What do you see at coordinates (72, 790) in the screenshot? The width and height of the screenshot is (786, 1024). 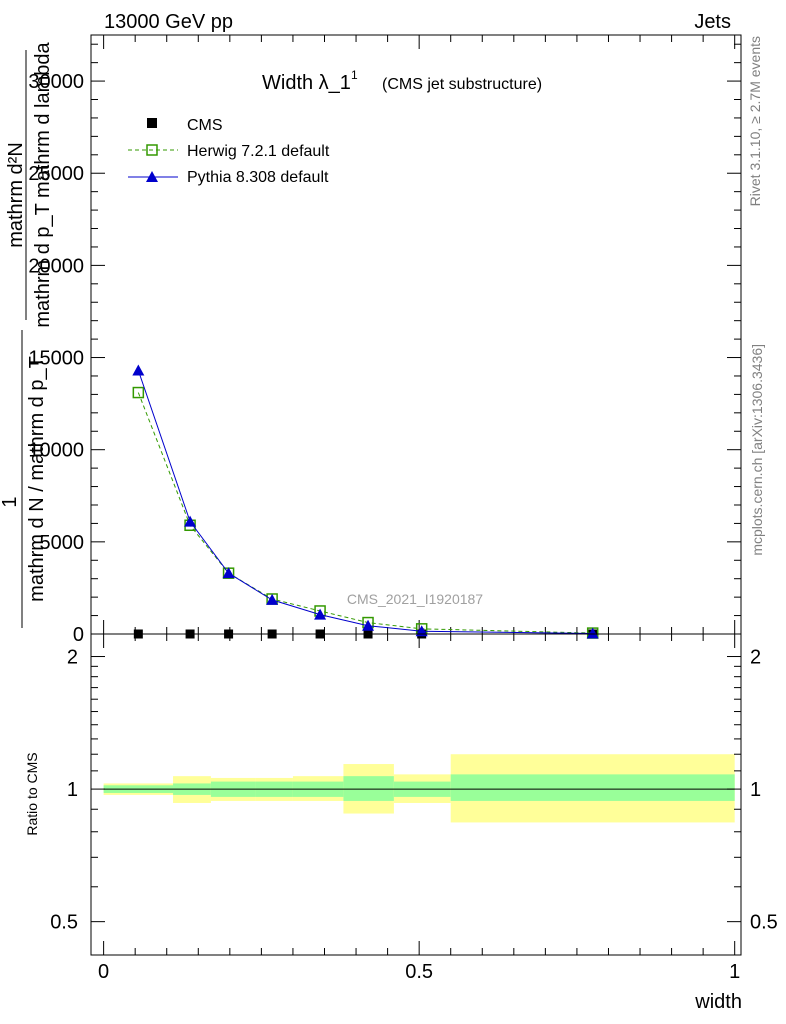 I see `ratio-y-tick-label: 1` at bounding box center [72, 790].